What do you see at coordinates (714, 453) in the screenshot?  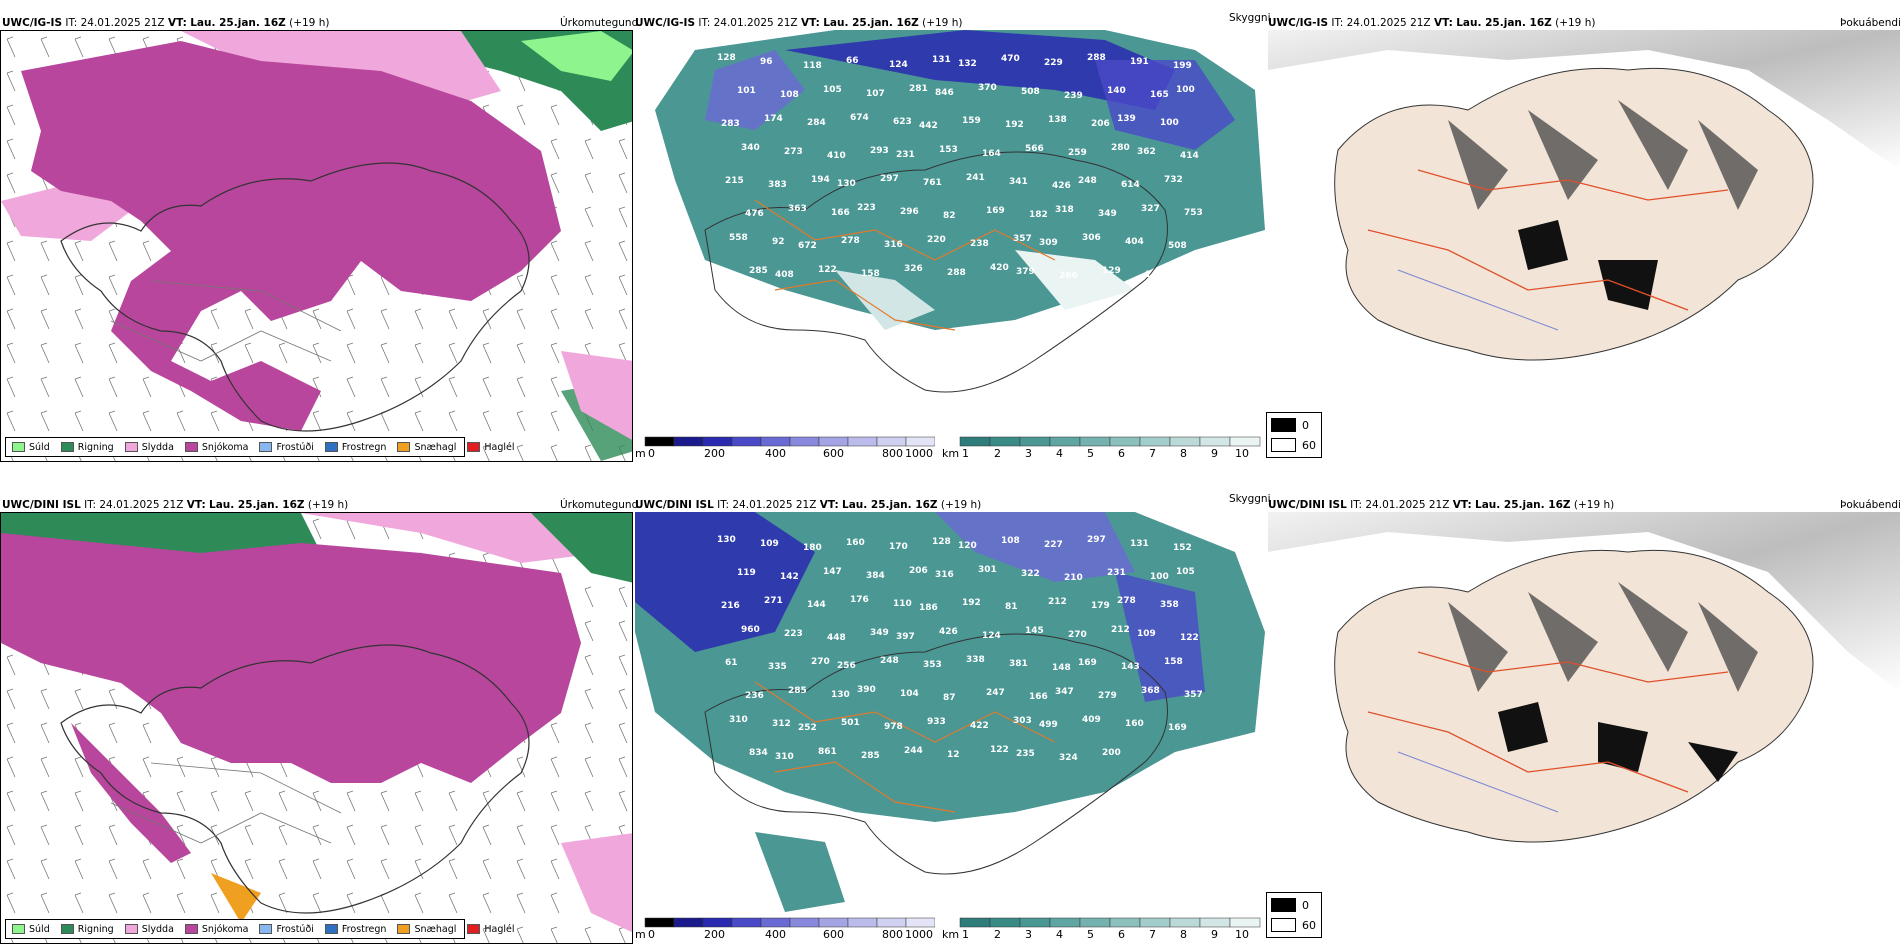 I see `bar-m-tick: 200` at bounding box center [714, 453].